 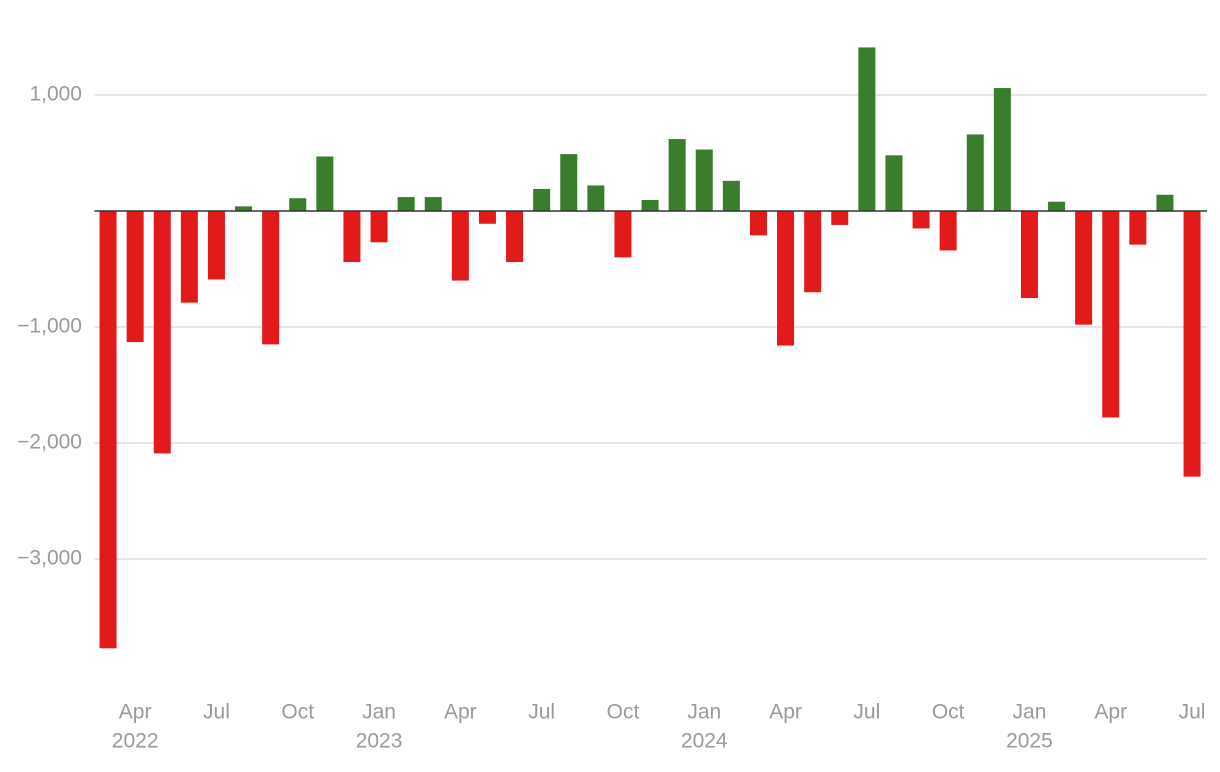 I want to click on x-year-label: 2023, so click(x=379, y=741).